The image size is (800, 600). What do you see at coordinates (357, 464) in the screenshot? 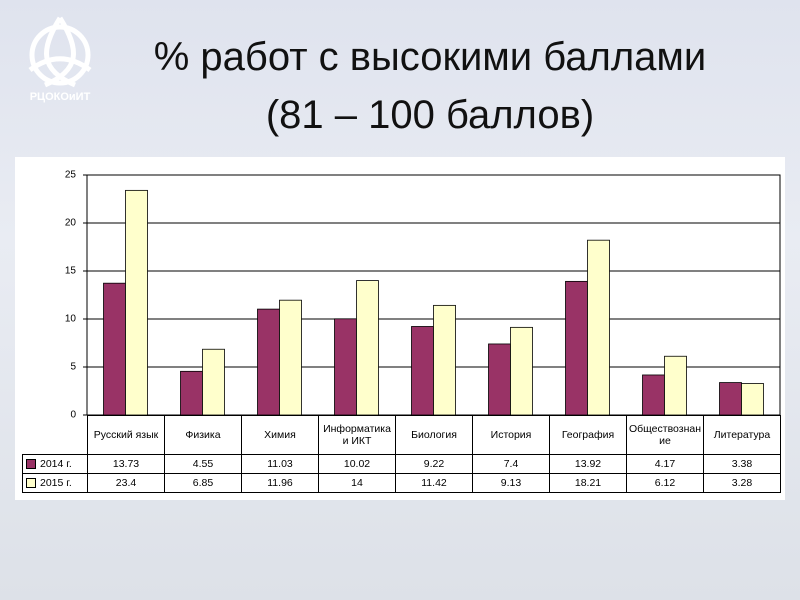
I see `data-label: 10.02` at bounding box center [357, 464].